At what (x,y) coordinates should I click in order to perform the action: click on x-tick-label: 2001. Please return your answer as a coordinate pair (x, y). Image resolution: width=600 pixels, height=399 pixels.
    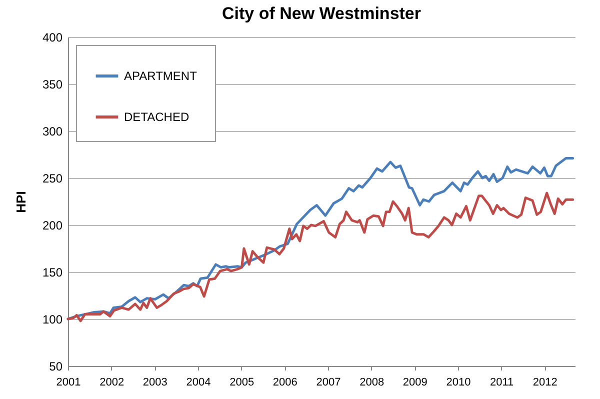
    Looking at the image, I should click on (68, 382).